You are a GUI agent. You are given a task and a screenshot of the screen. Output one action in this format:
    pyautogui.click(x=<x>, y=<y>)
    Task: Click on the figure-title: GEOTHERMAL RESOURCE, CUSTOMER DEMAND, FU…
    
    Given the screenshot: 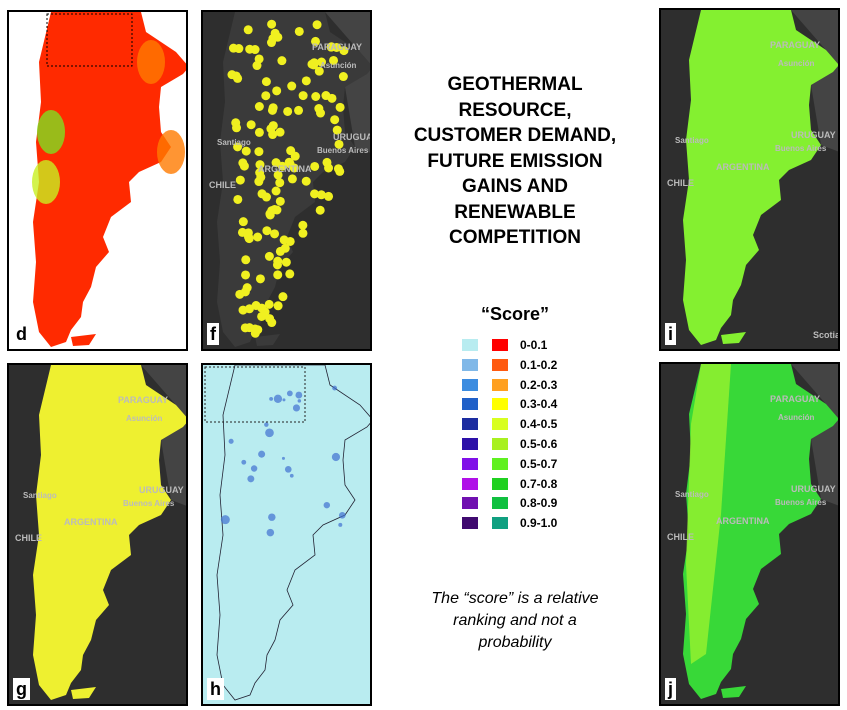 What is the action you would take?
    pyautogui.click(x=515, y=161)
    